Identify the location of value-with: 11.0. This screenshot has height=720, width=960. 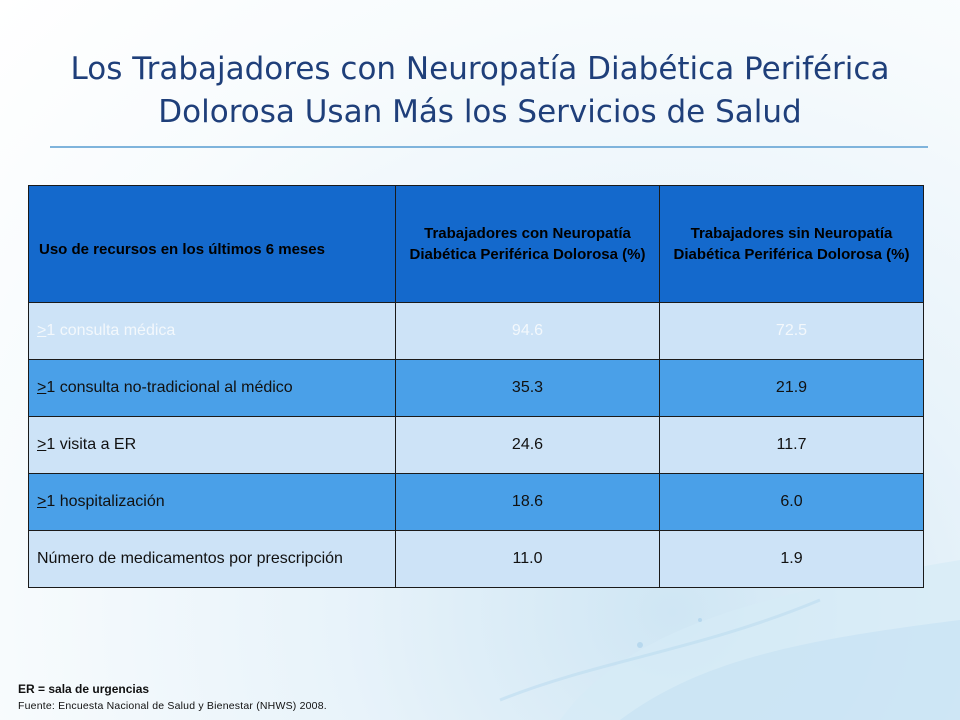
(527, 559).